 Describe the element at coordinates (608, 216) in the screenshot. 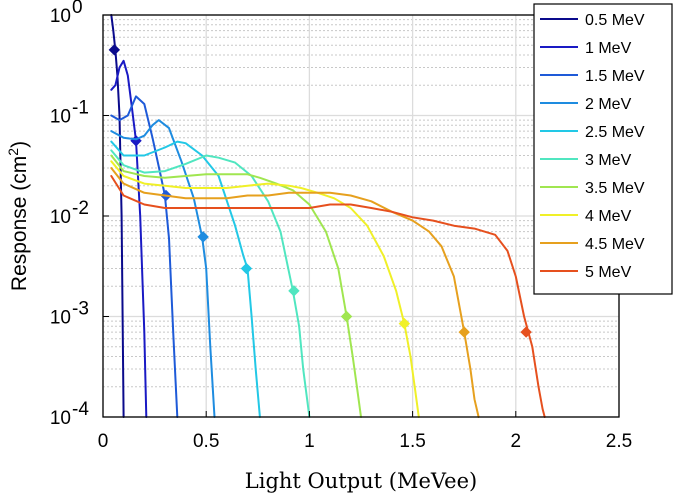

I see `legend-label: 4 MeV` at that location.